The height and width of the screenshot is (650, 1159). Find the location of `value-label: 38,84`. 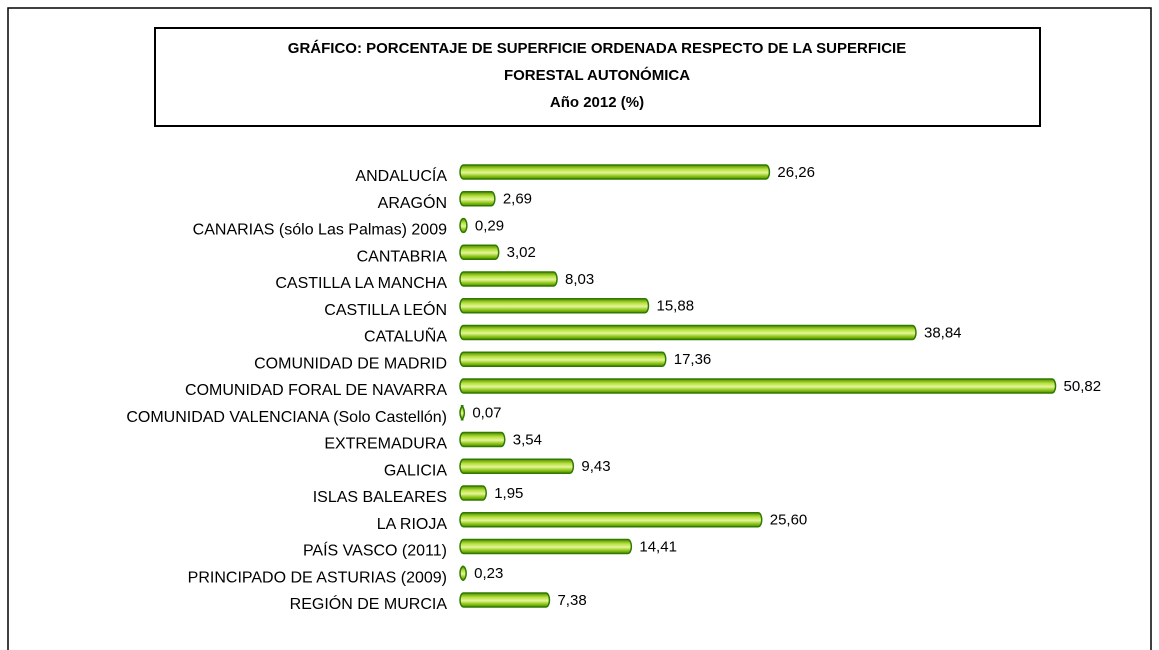

value-label: 38,84 is located at coordinates (943, 332).